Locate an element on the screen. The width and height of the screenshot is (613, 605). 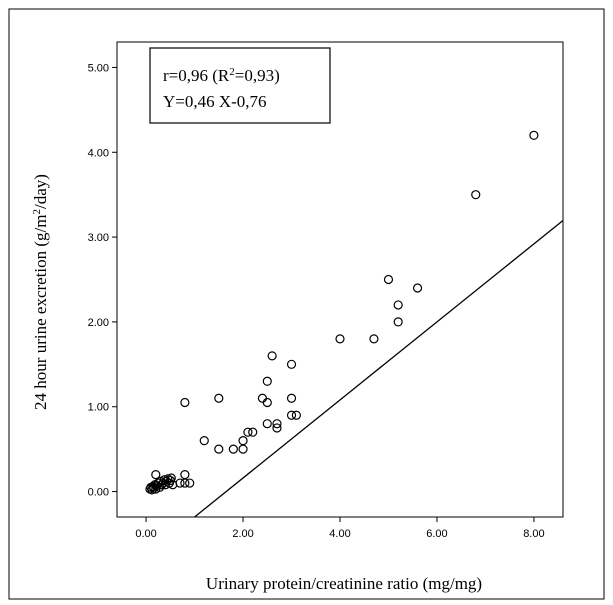
y-tick-label: 0.00 is located at coordinates (98, 493).